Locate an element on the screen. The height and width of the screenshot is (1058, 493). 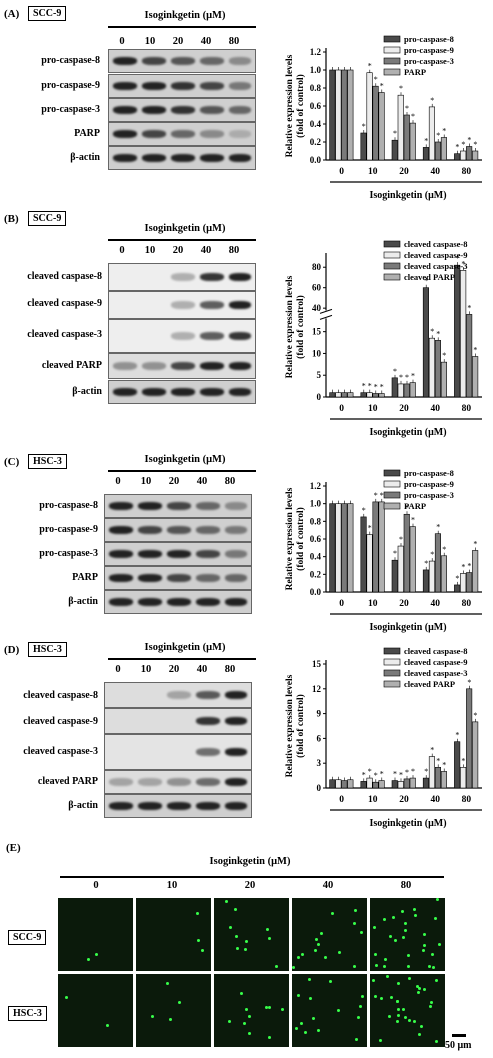
y-tick-label: 0 is located at coordinates (319, 397).